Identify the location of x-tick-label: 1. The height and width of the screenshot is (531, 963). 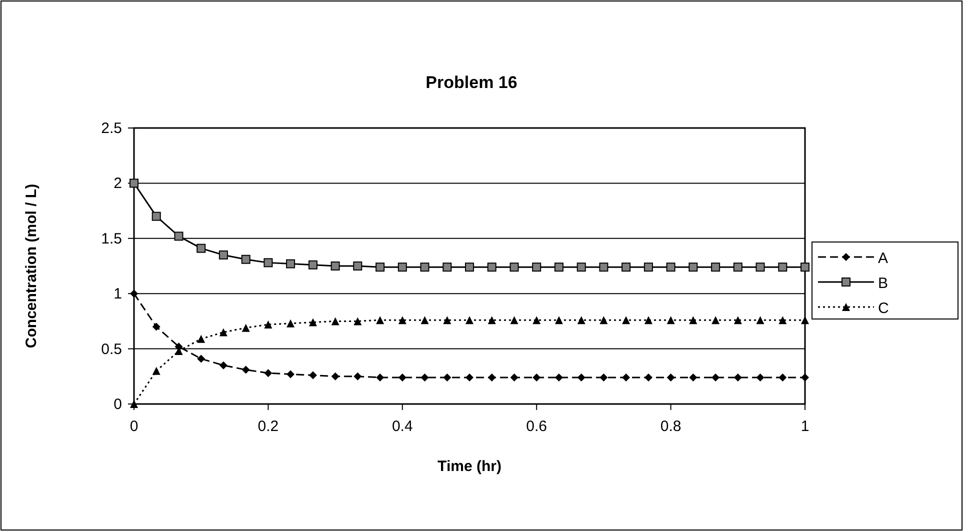
(805, 426).